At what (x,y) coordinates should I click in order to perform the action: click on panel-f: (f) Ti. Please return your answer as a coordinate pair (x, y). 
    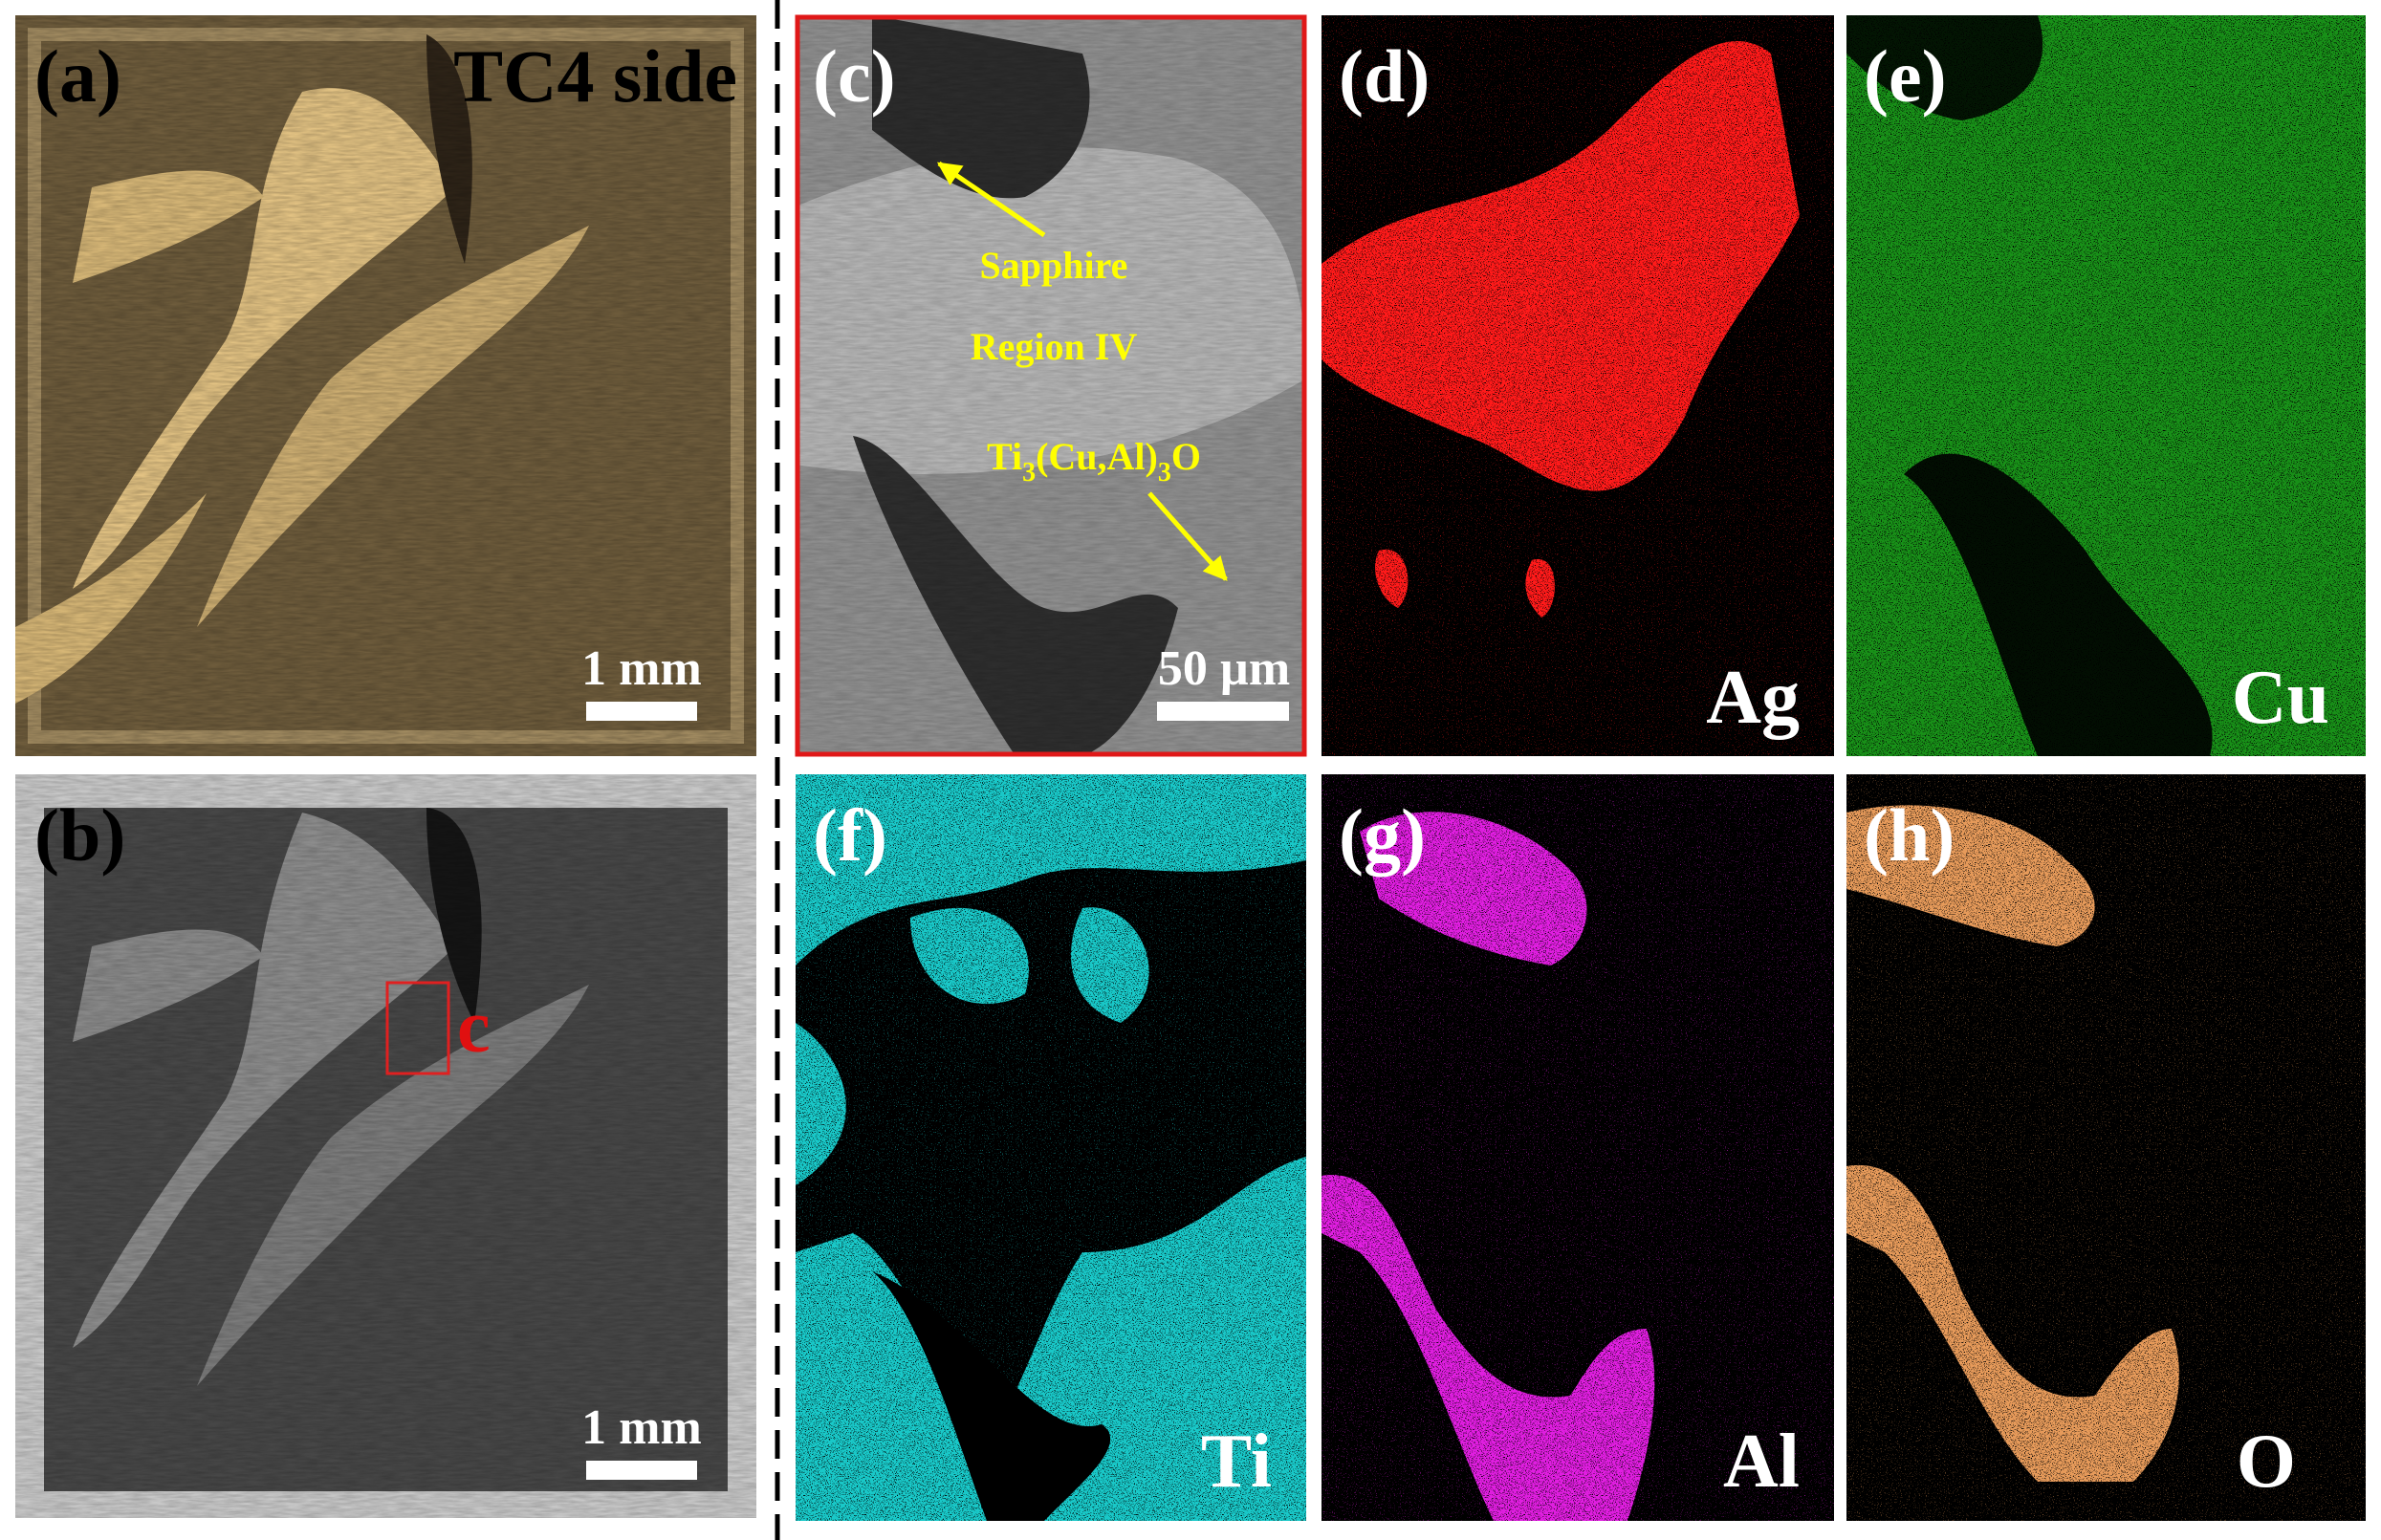
    Looking at the image, I should click on (1051, 1147).